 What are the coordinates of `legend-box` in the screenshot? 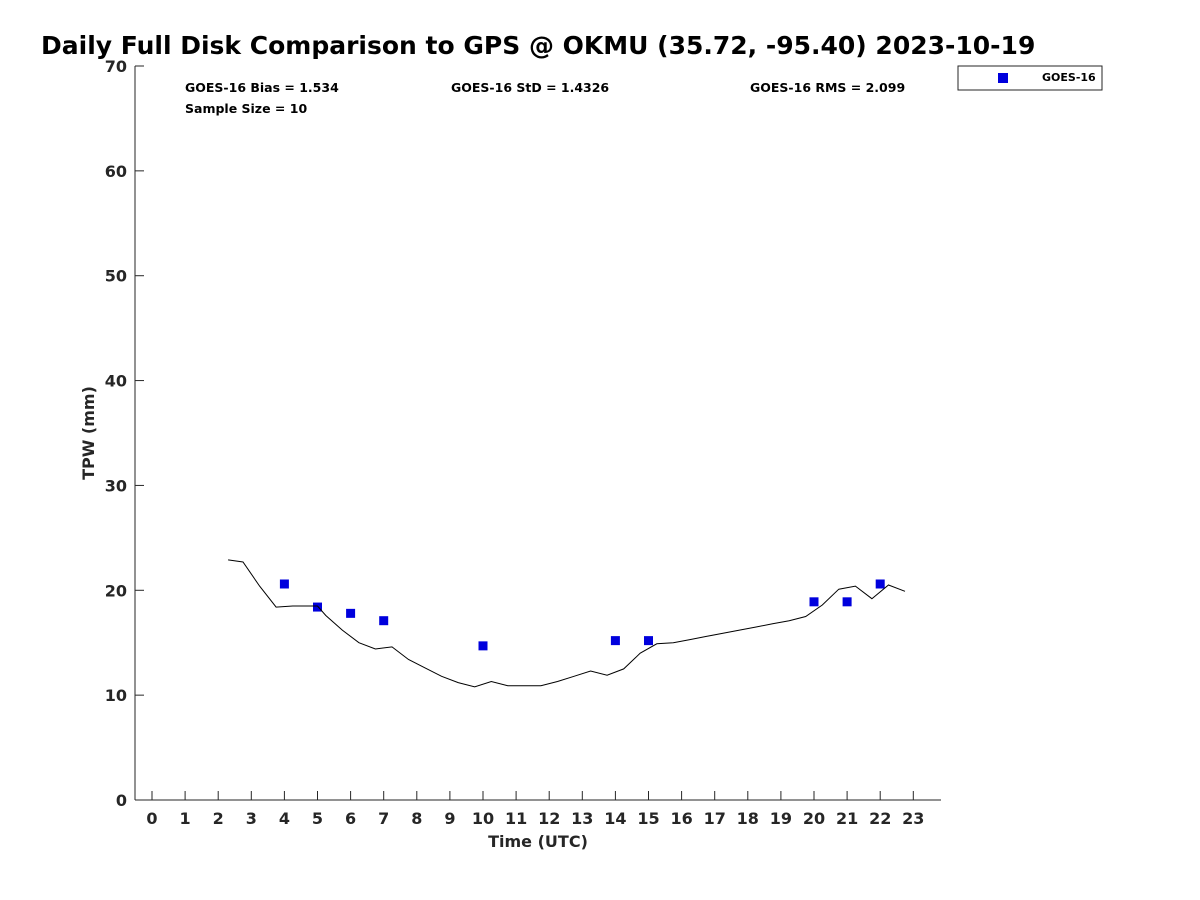 It's located at (1030, 78).